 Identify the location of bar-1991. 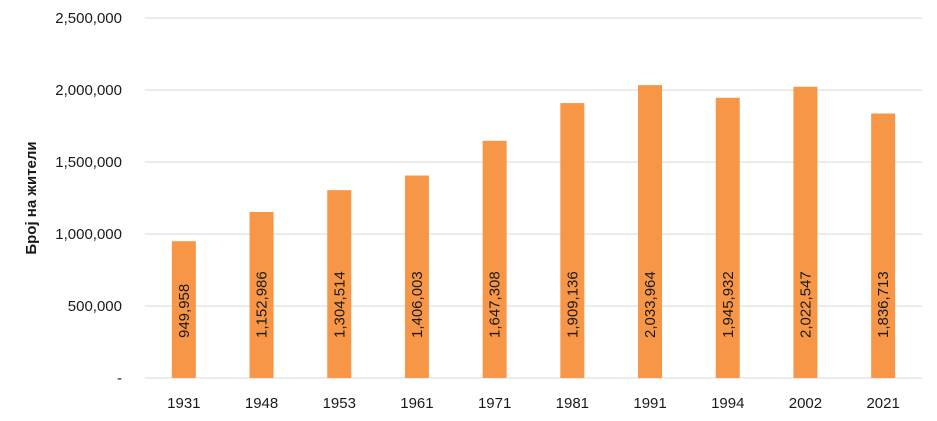
(650, 231).